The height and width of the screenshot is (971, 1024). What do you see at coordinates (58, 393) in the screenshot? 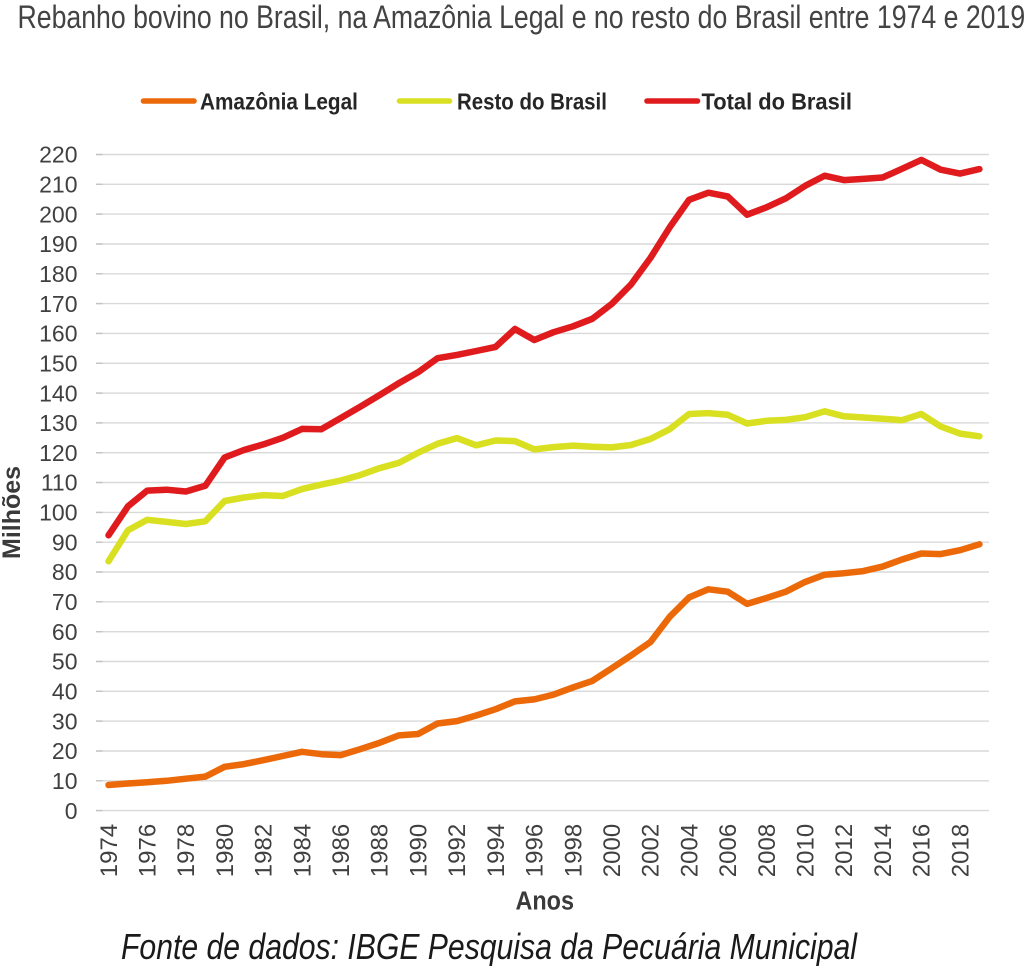
I see `svg-text: 140` at bounding box center [58, 393].